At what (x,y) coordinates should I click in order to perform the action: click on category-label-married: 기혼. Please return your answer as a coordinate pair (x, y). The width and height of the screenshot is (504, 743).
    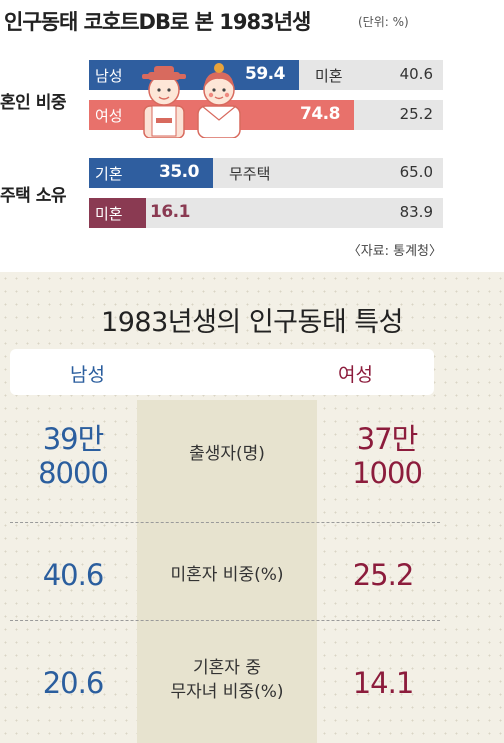
    Looking at the image, I should click on (109, 174).